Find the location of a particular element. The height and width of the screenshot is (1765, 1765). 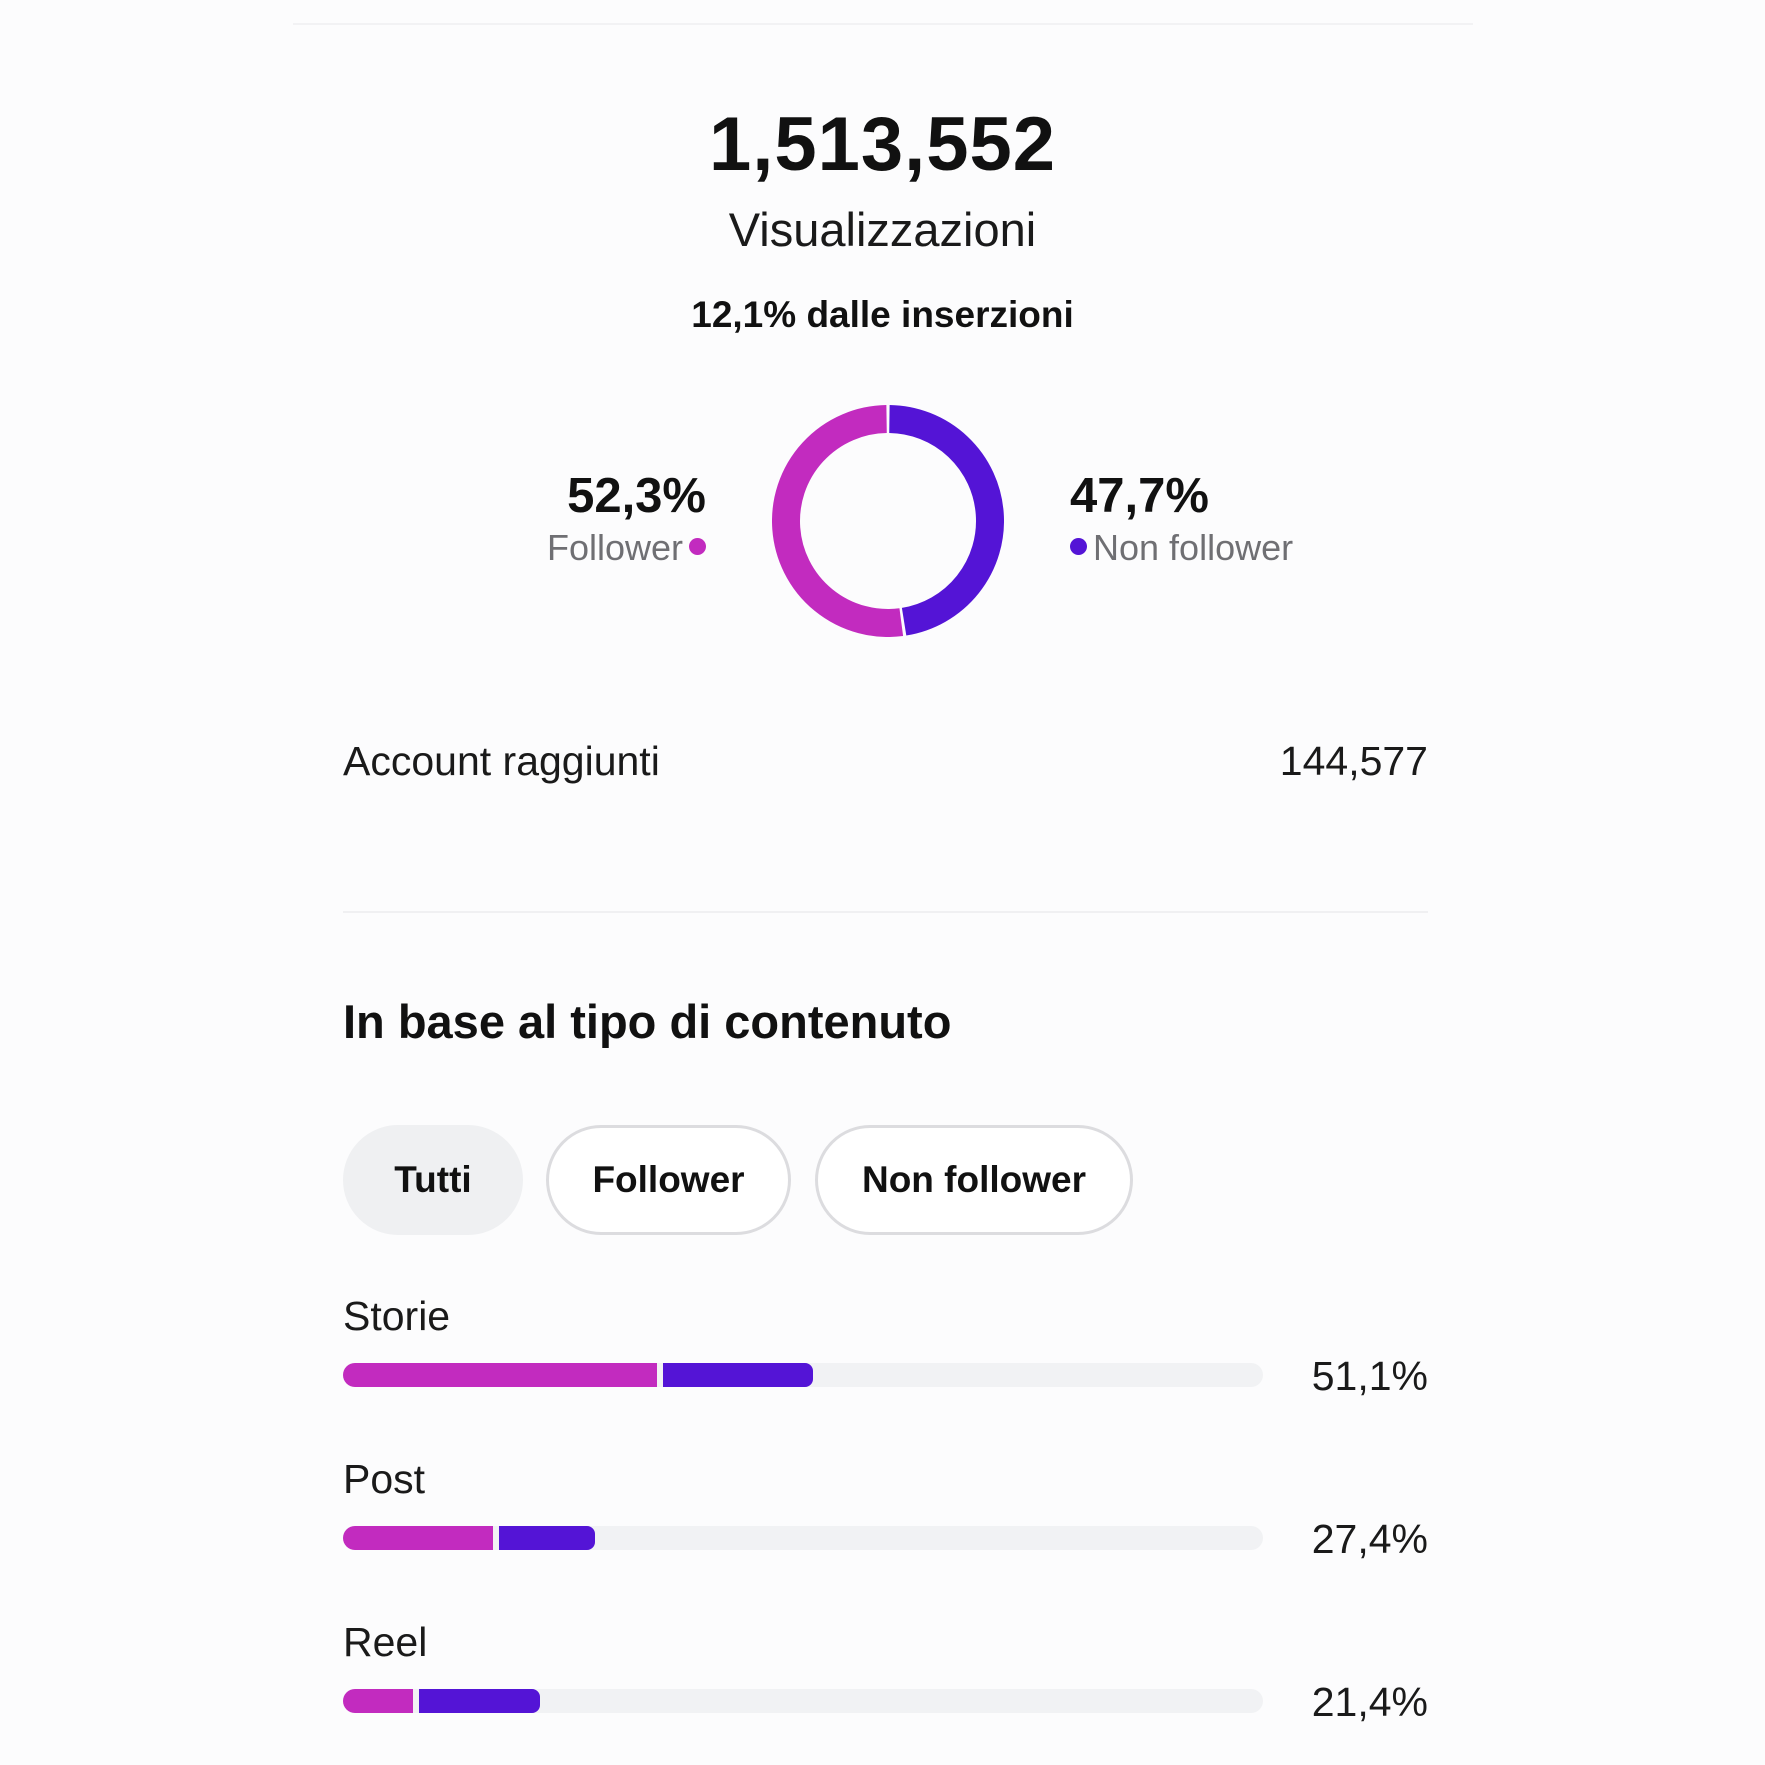

filter-non-follower-label: Non follower is located at coordinates (974, 1180).